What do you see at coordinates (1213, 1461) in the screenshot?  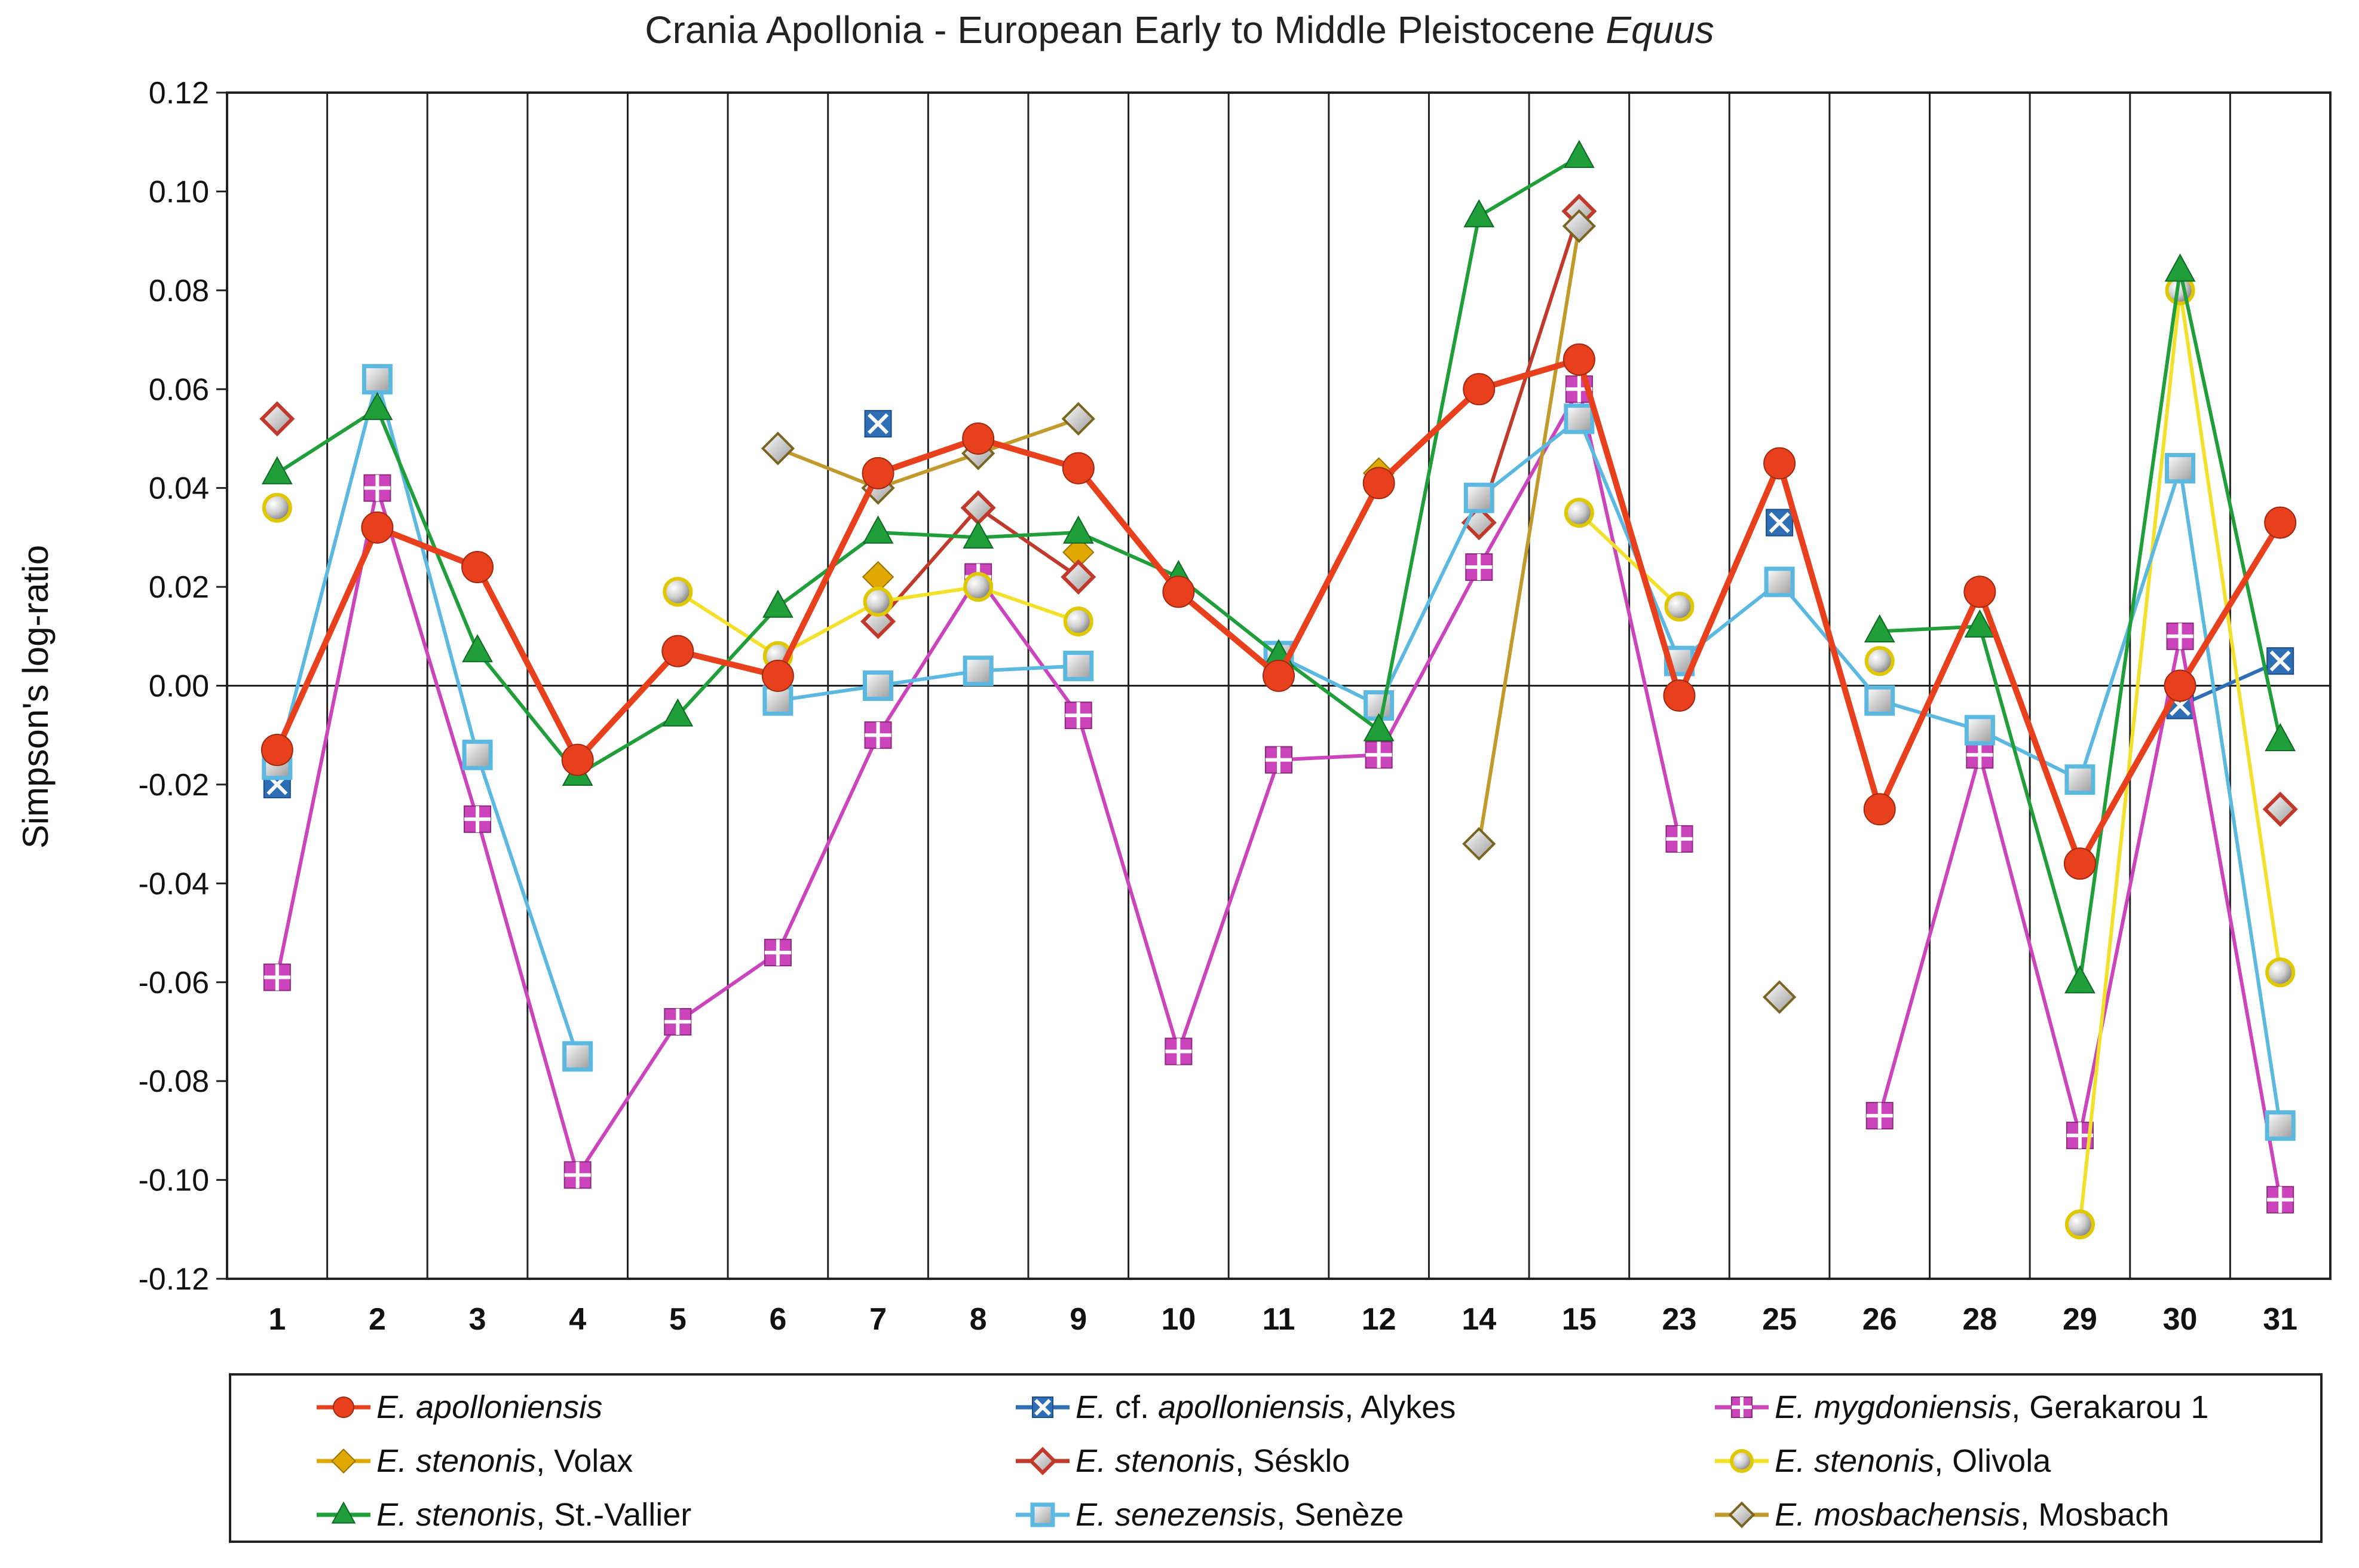 I see `legend-label: E. stenonis, Sésklo` at bounding box center [1213, 1461].